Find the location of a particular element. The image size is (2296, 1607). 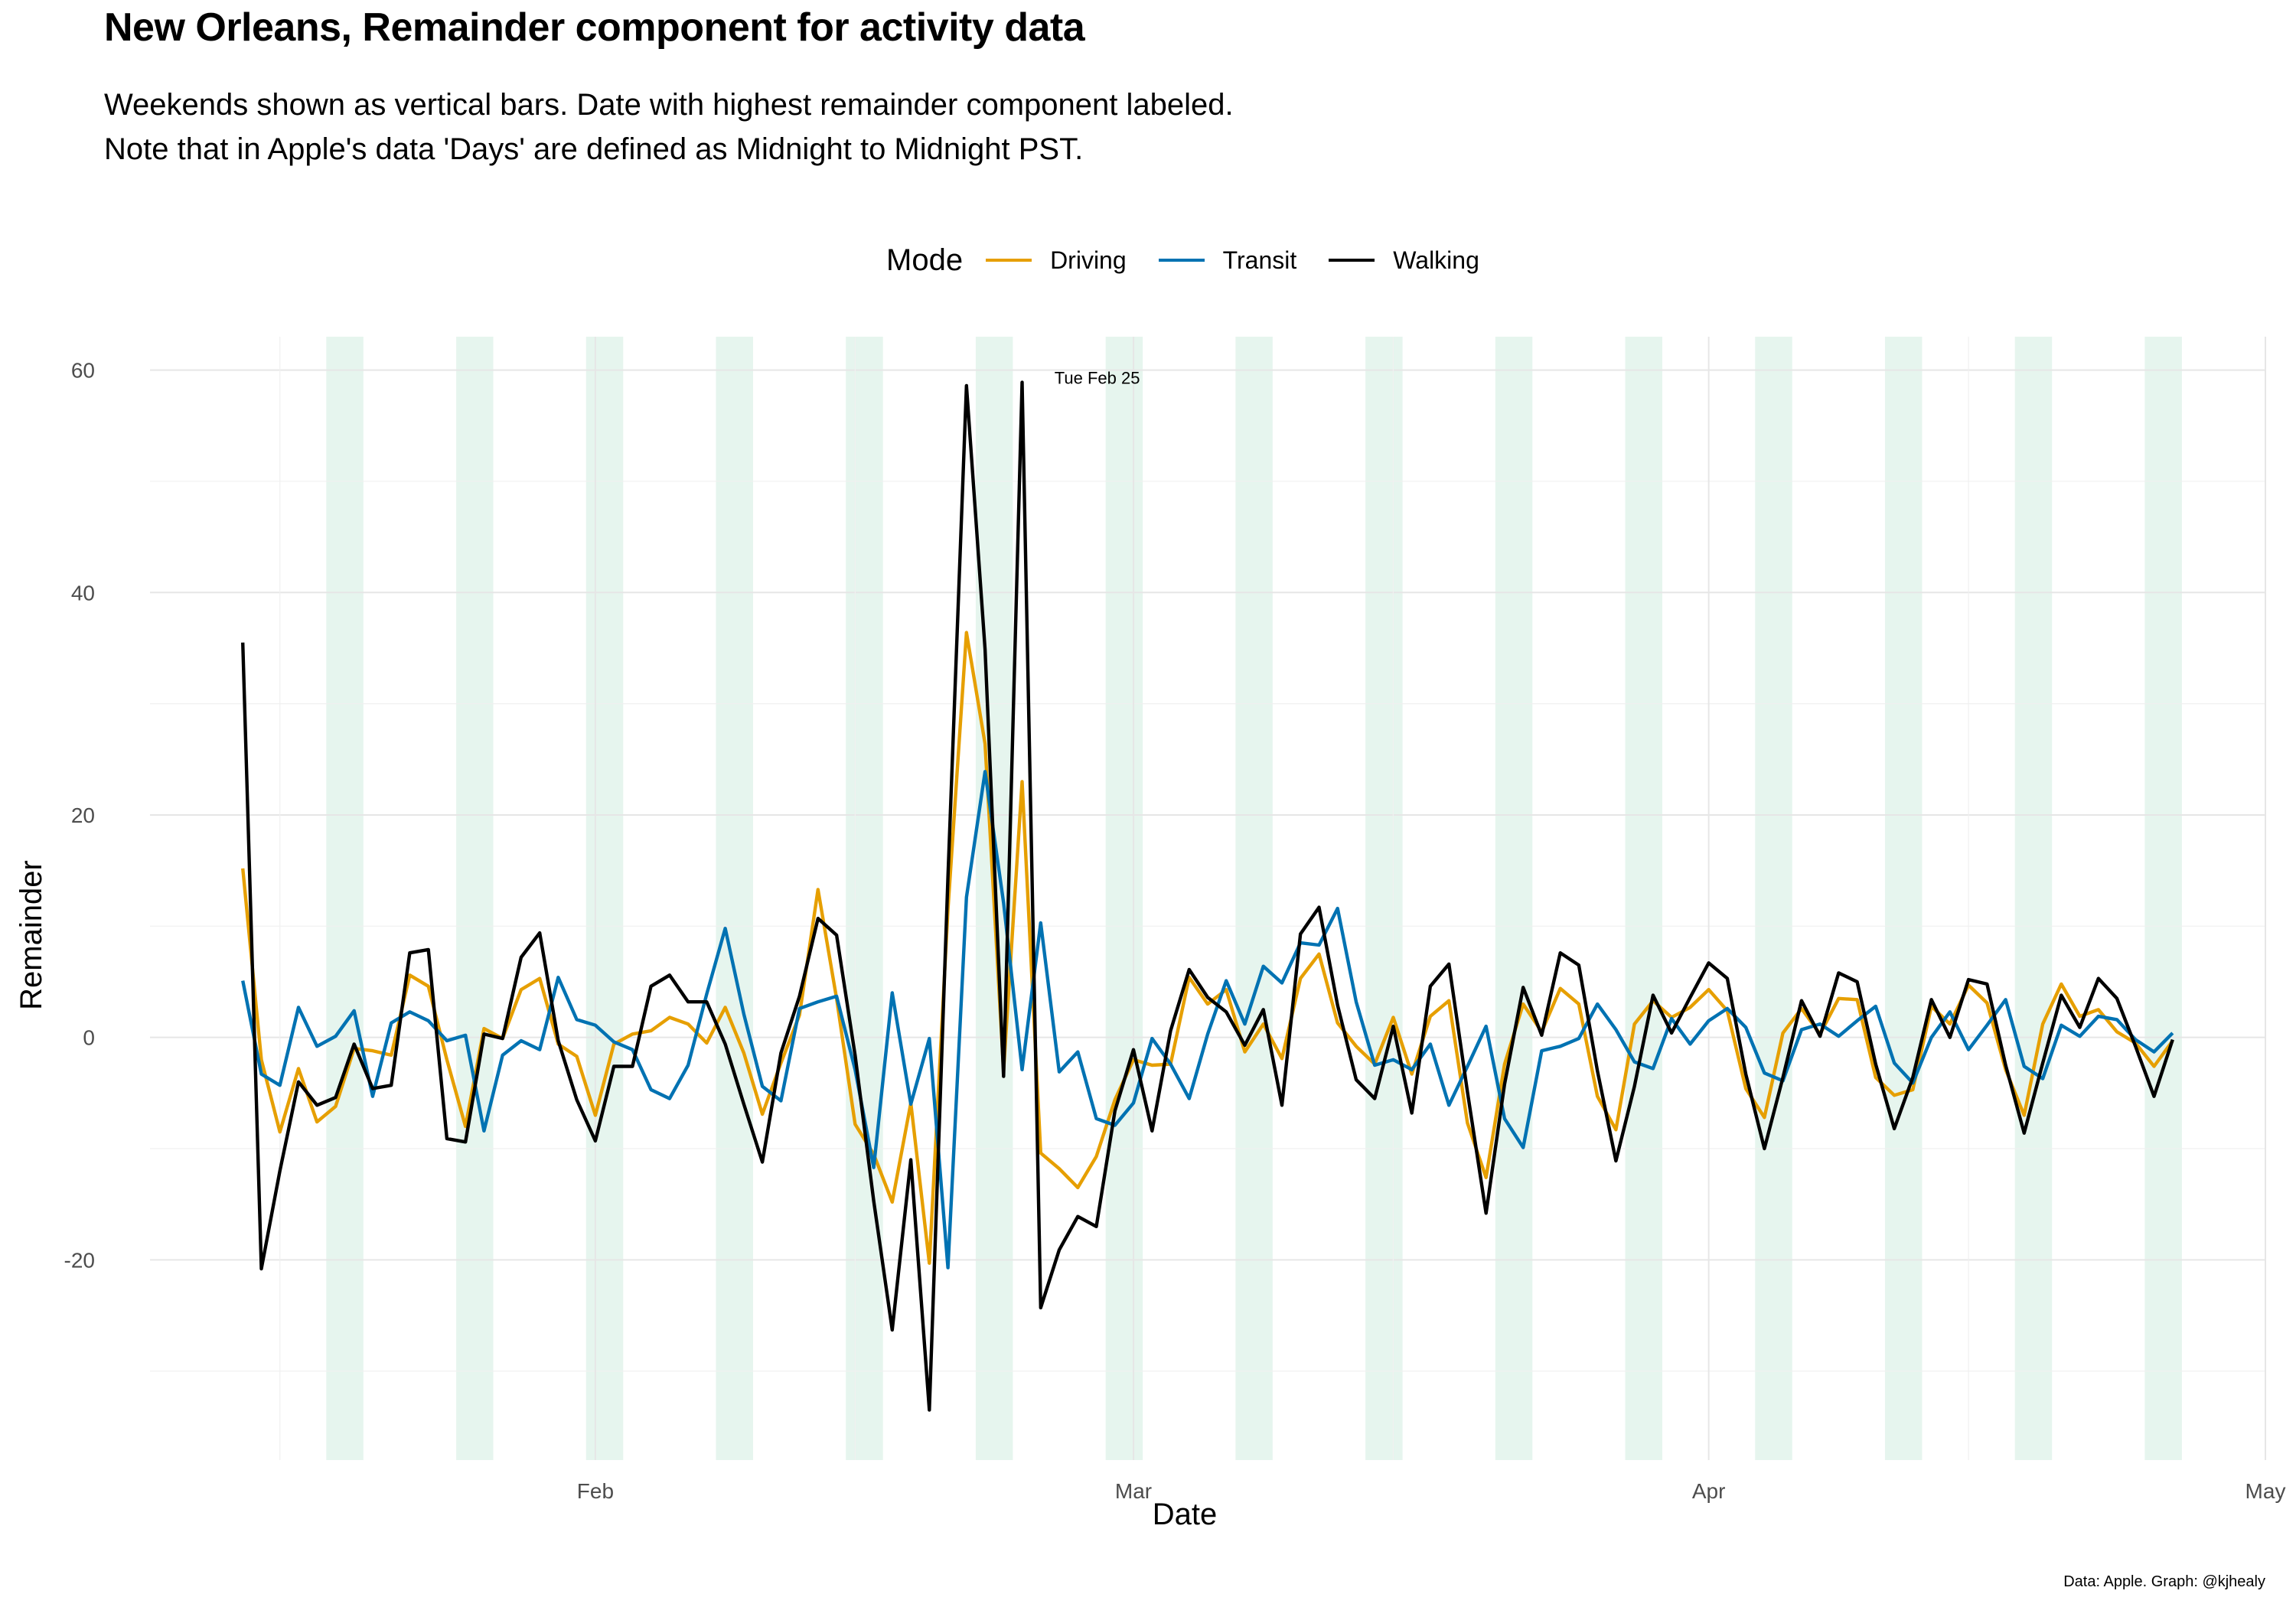

legend-key-transit is located at coordinates (1181, 260).